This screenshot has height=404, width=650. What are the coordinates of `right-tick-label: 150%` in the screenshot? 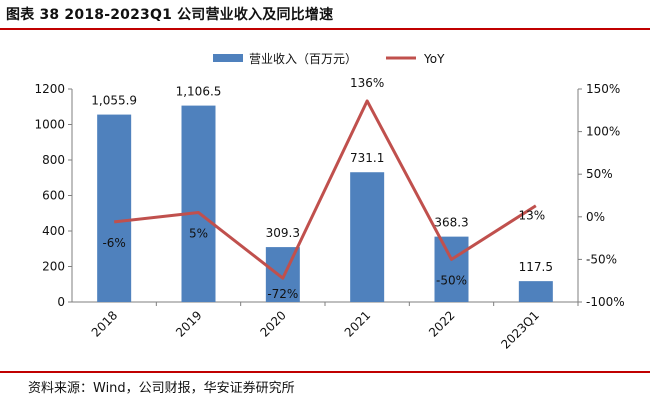 It's located at (603, 89).